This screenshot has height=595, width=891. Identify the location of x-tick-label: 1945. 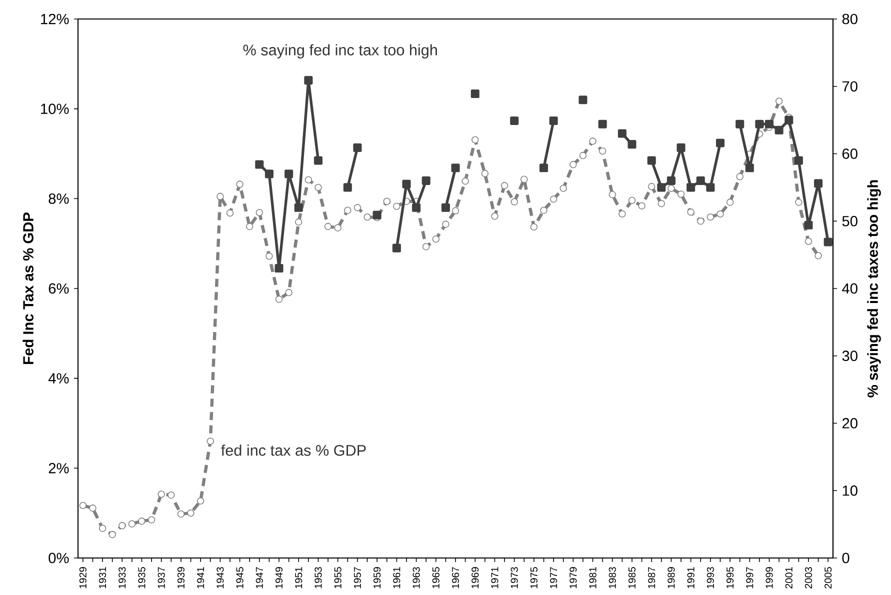
(240, 577).